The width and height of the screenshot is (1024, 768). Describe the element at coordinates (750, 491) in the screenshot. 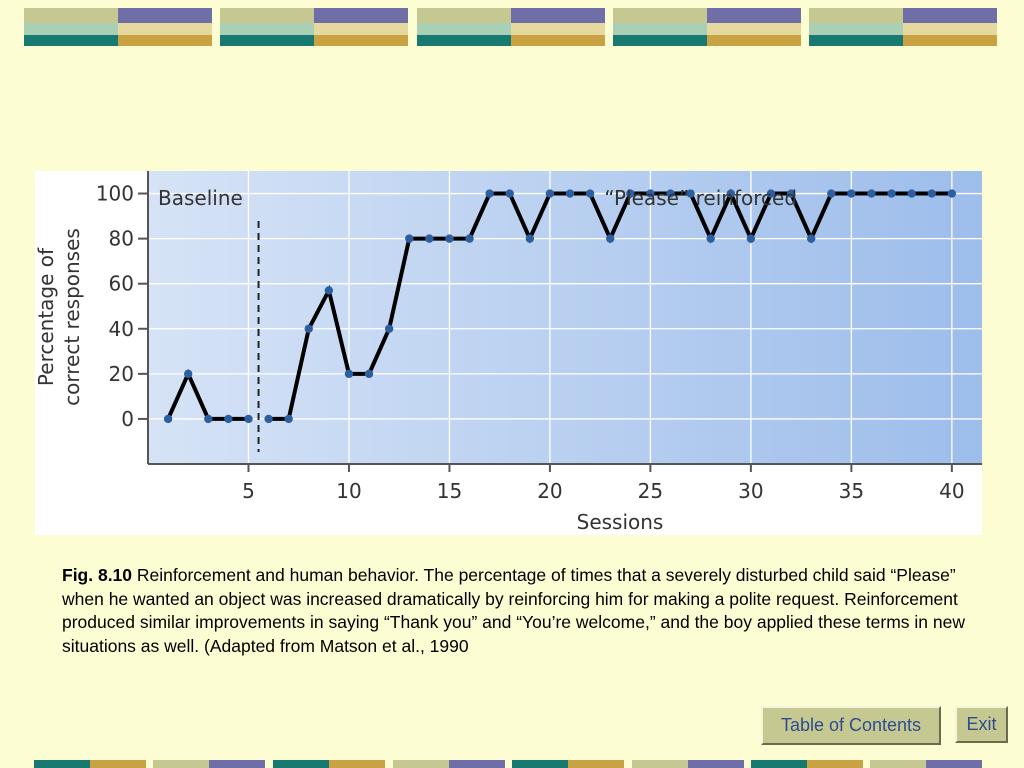

I see `x-tick-label: 30` at that location.